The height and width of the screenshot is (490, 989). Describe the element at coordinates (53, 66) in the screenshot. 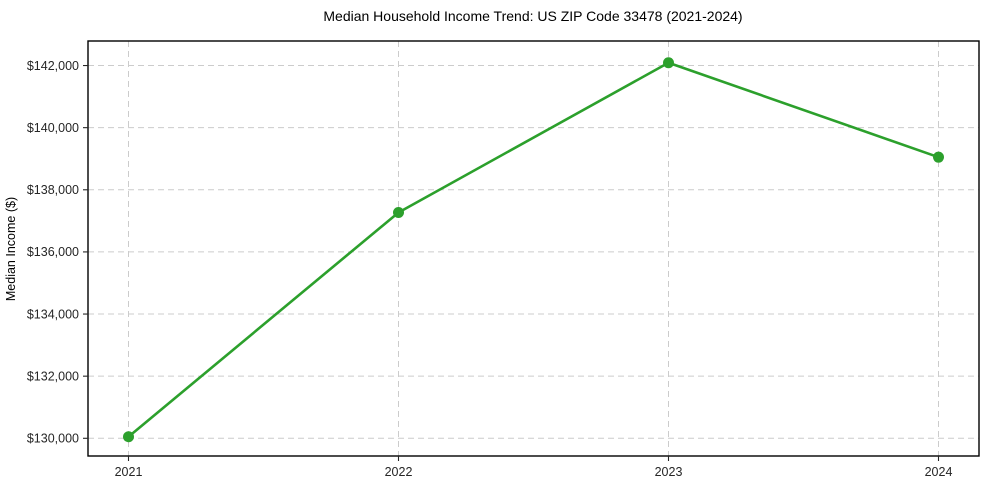

I see `y-tick-label: $142,000` at that location.